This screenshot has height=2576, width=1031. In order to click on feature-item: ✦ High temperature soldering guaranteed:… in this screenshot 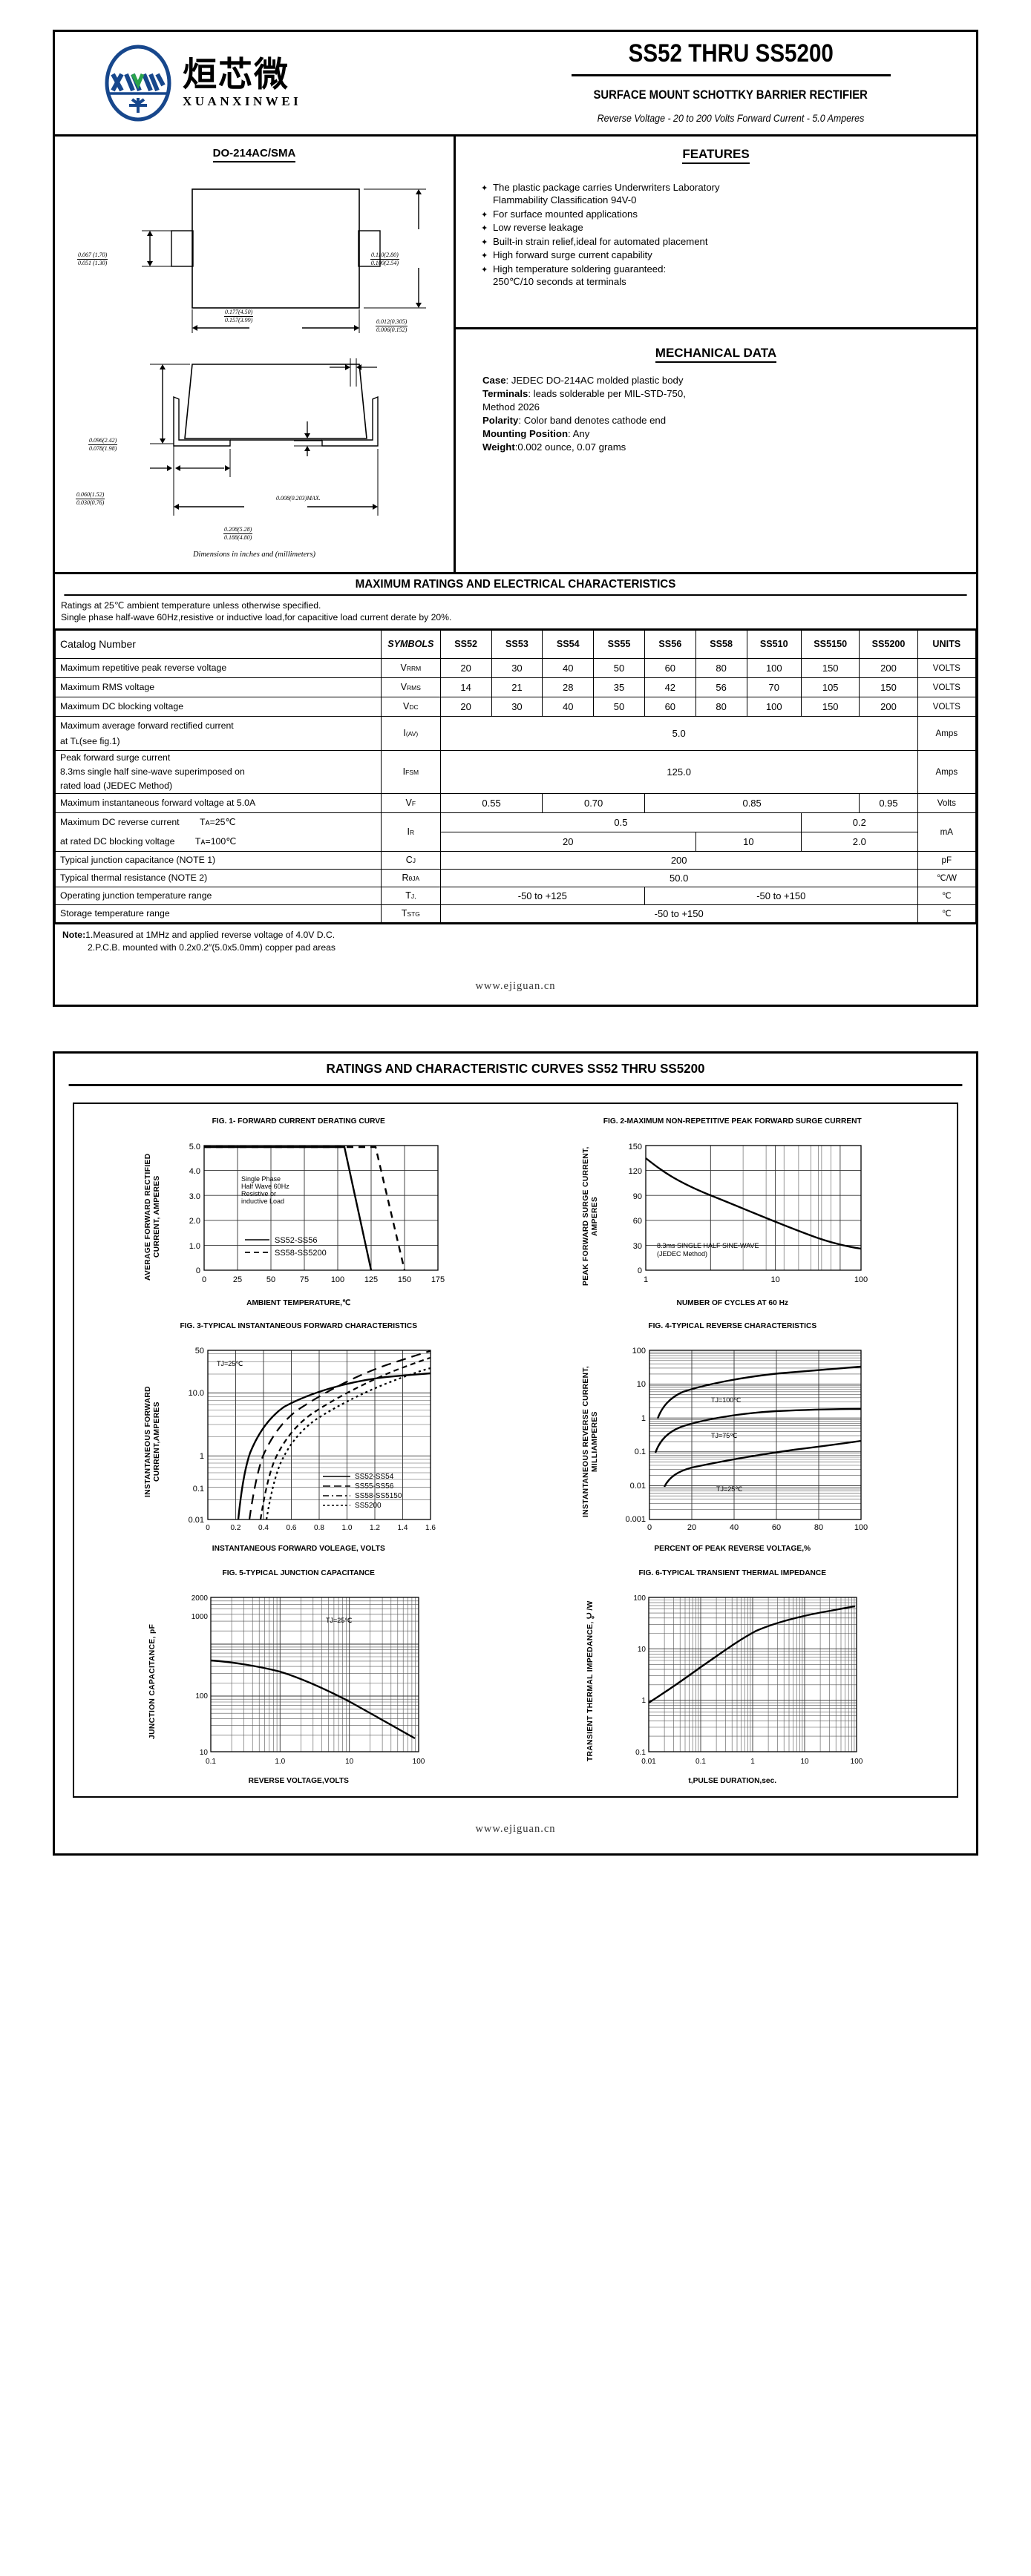, I will do `click(574, 275)`.